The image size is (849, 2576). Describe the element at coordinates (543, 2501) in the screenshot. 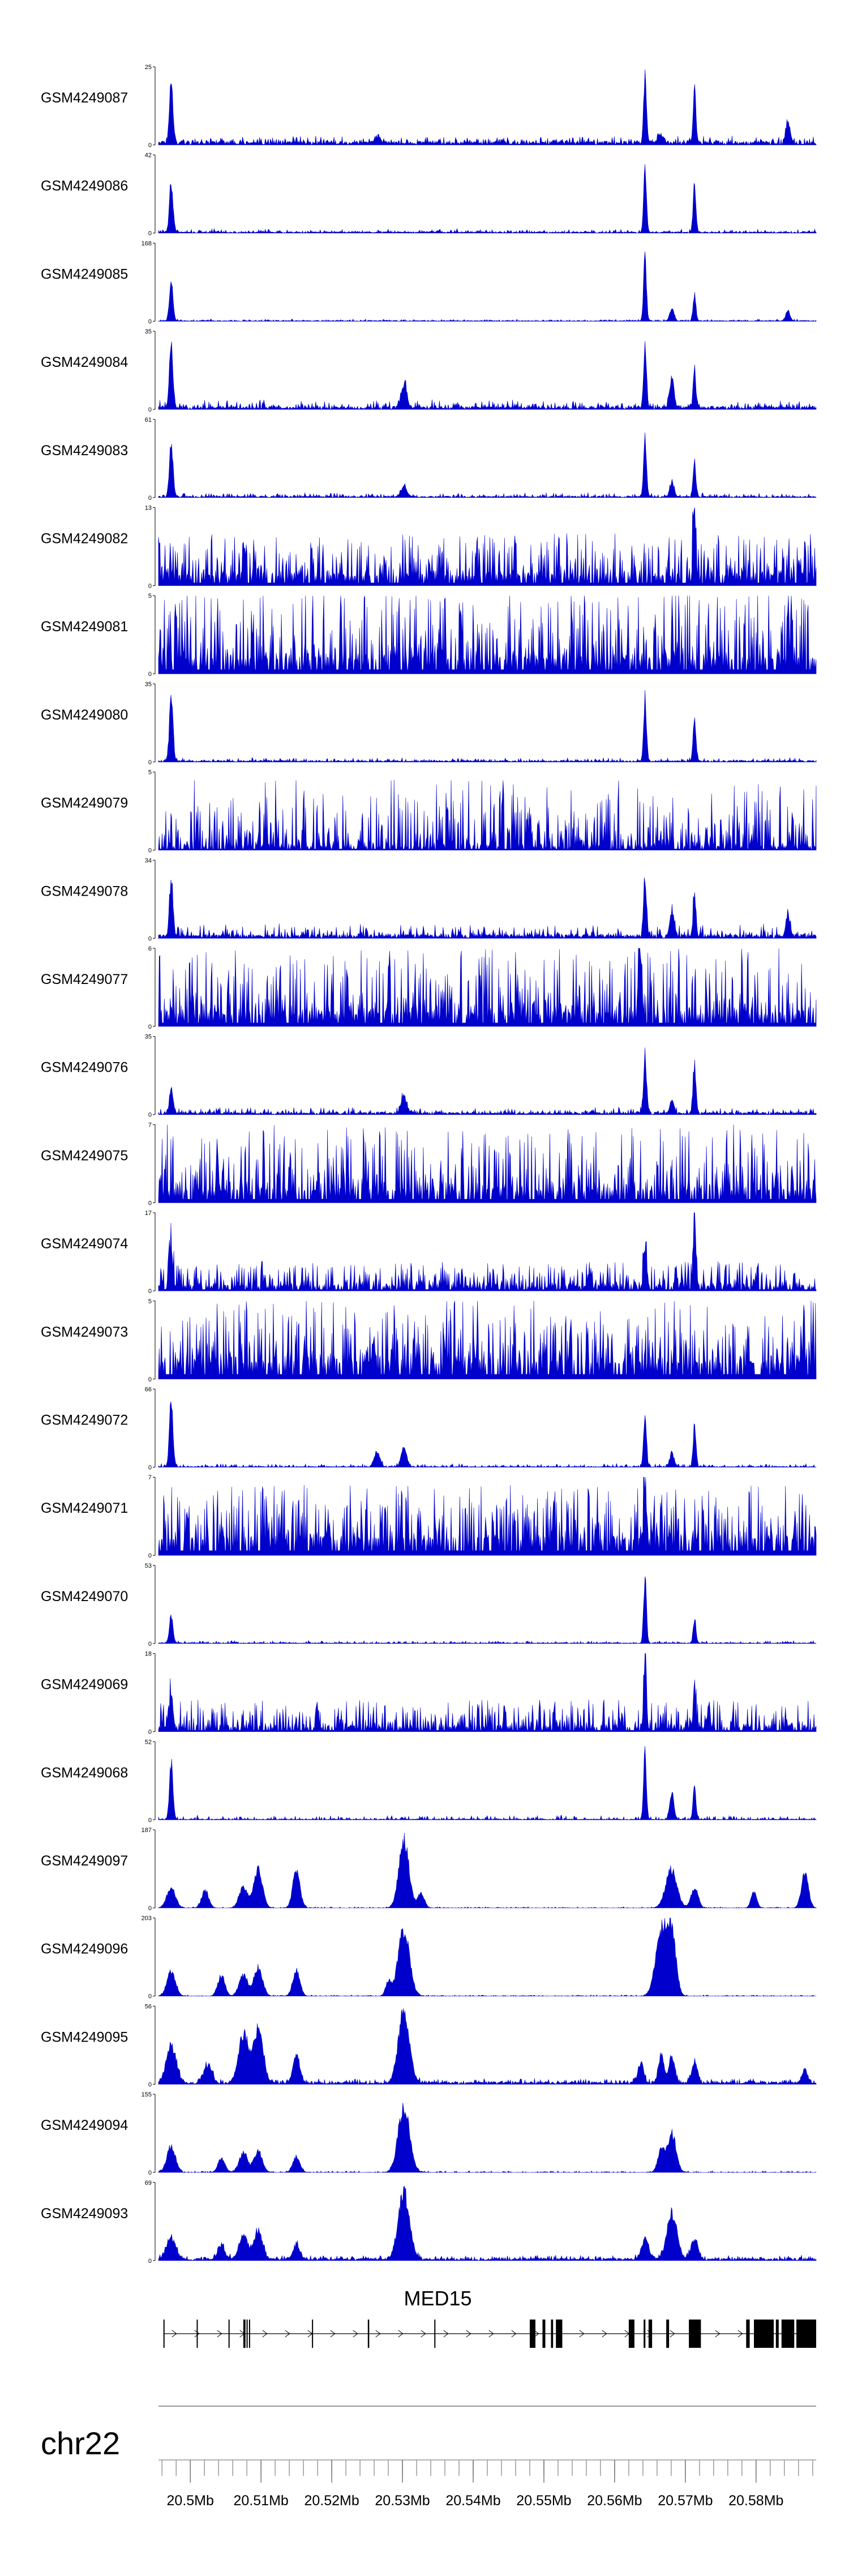

I see `x-tick-label: 20.55Mb` at that location.